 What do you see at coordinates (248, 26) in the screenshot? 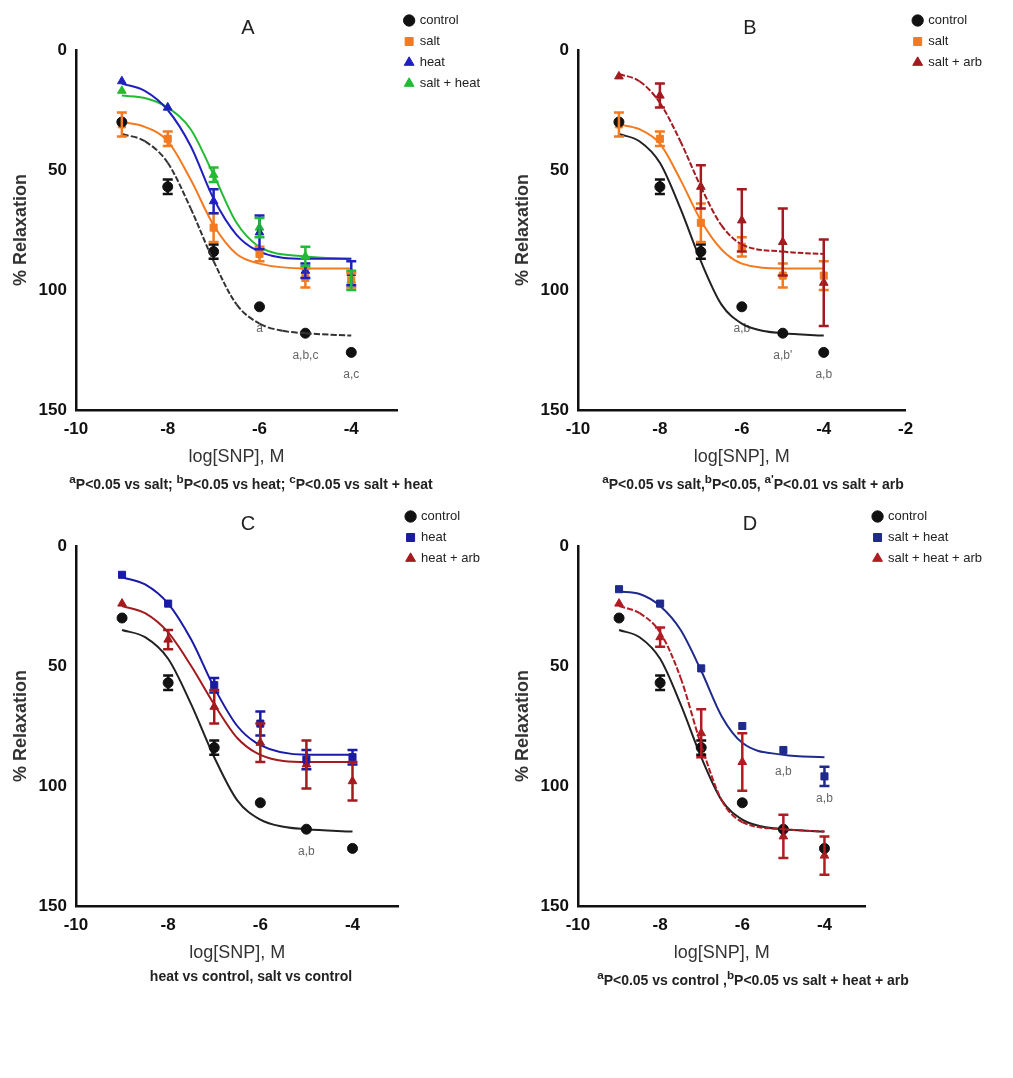
I see `chart-title: A` at bounding box center [248, 26].